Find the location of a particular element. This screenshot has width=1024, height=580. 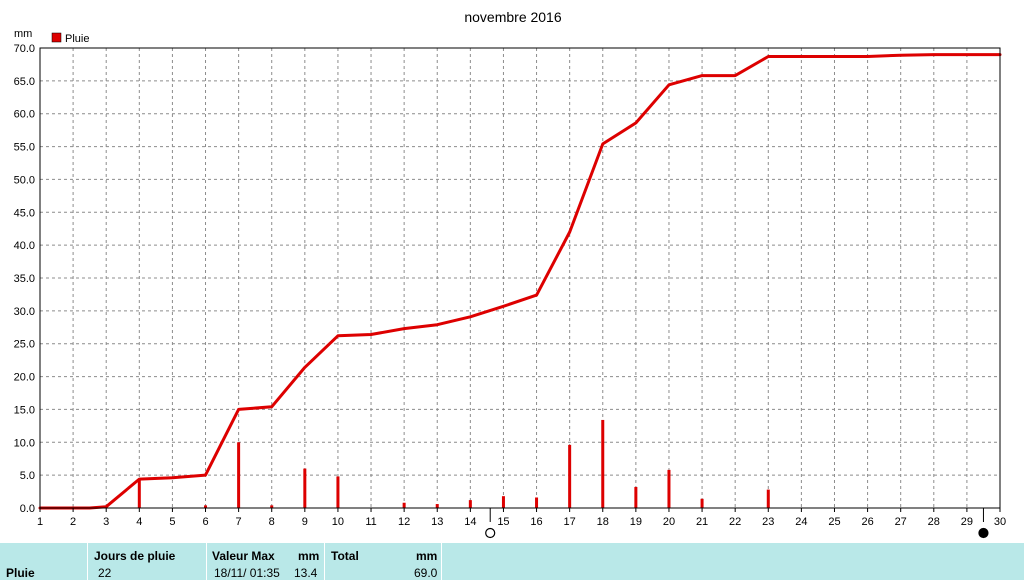

x-tick-label: 11 is located at coordinates (370, 522).